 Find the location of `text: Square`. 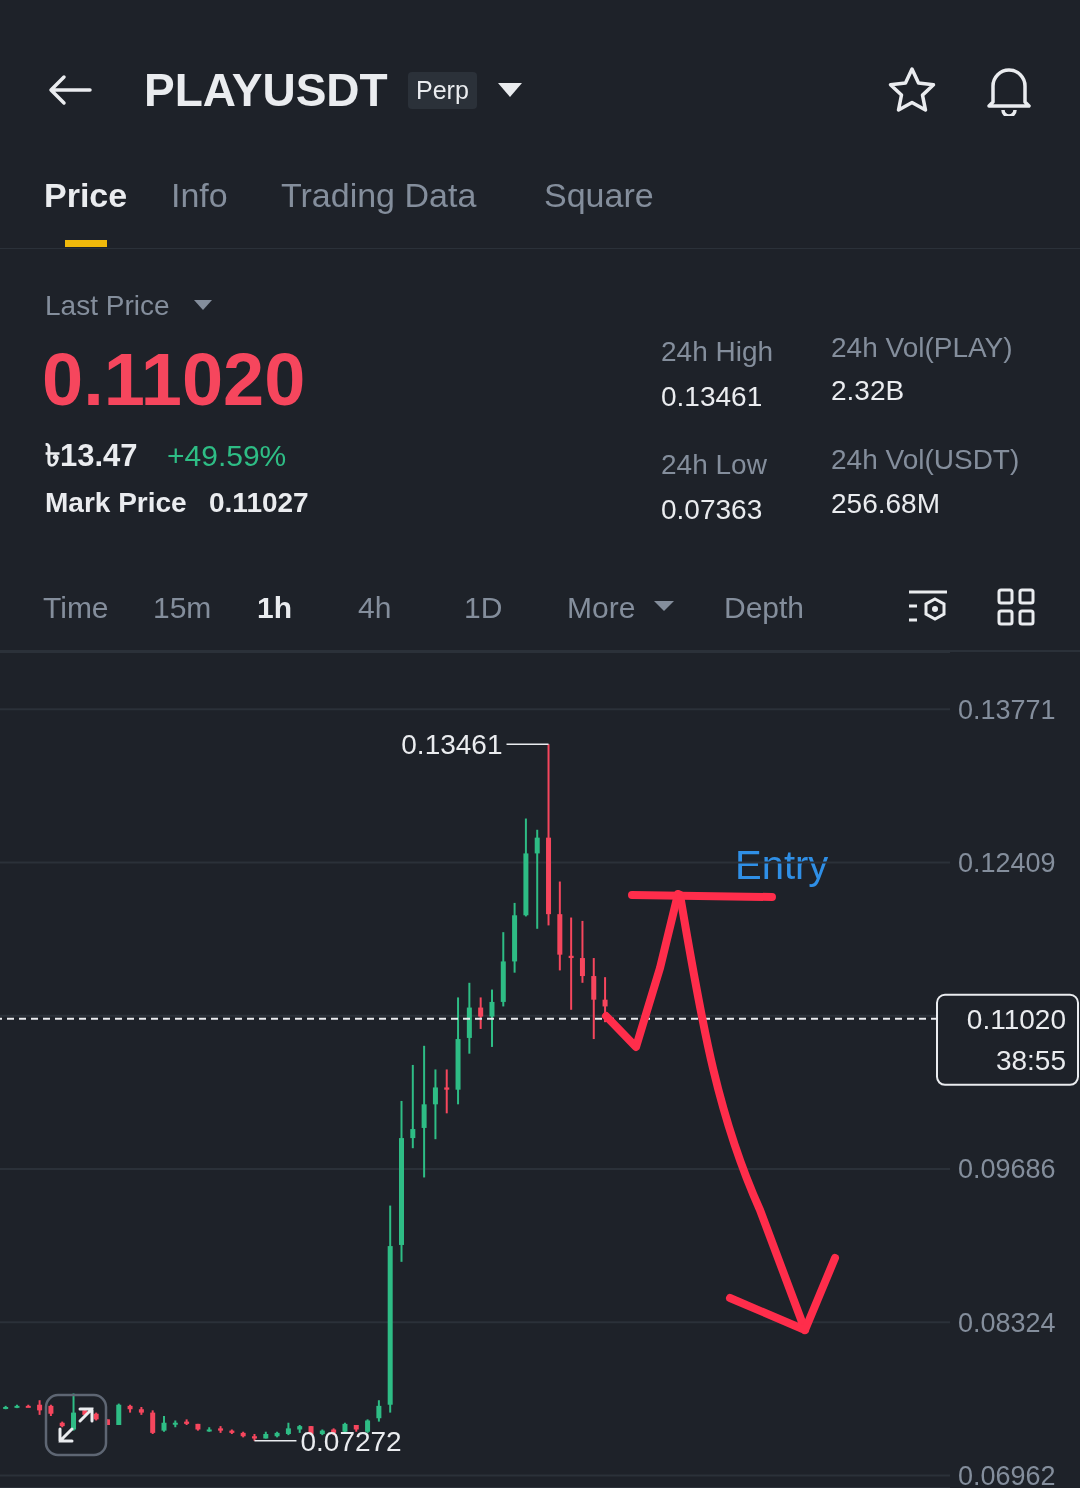

text: Square is located at coordinates (599, 195).